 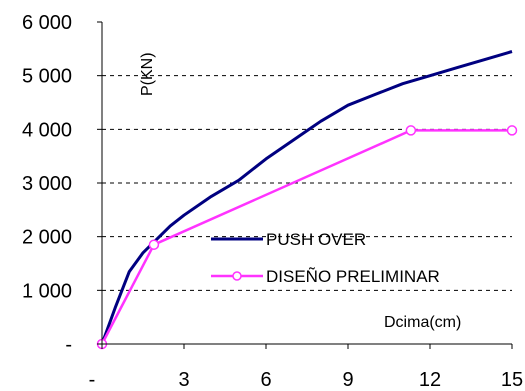 What do you see at coordinates (422, 322) in the screenshot?
I see `x-axis-title: Dcima(cm)` at bounding box center [422, 322].